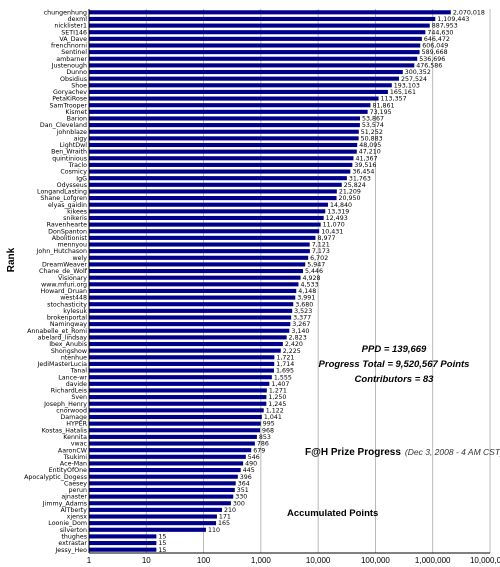  I want to click on data-label: 3,140, so click(300, 331).